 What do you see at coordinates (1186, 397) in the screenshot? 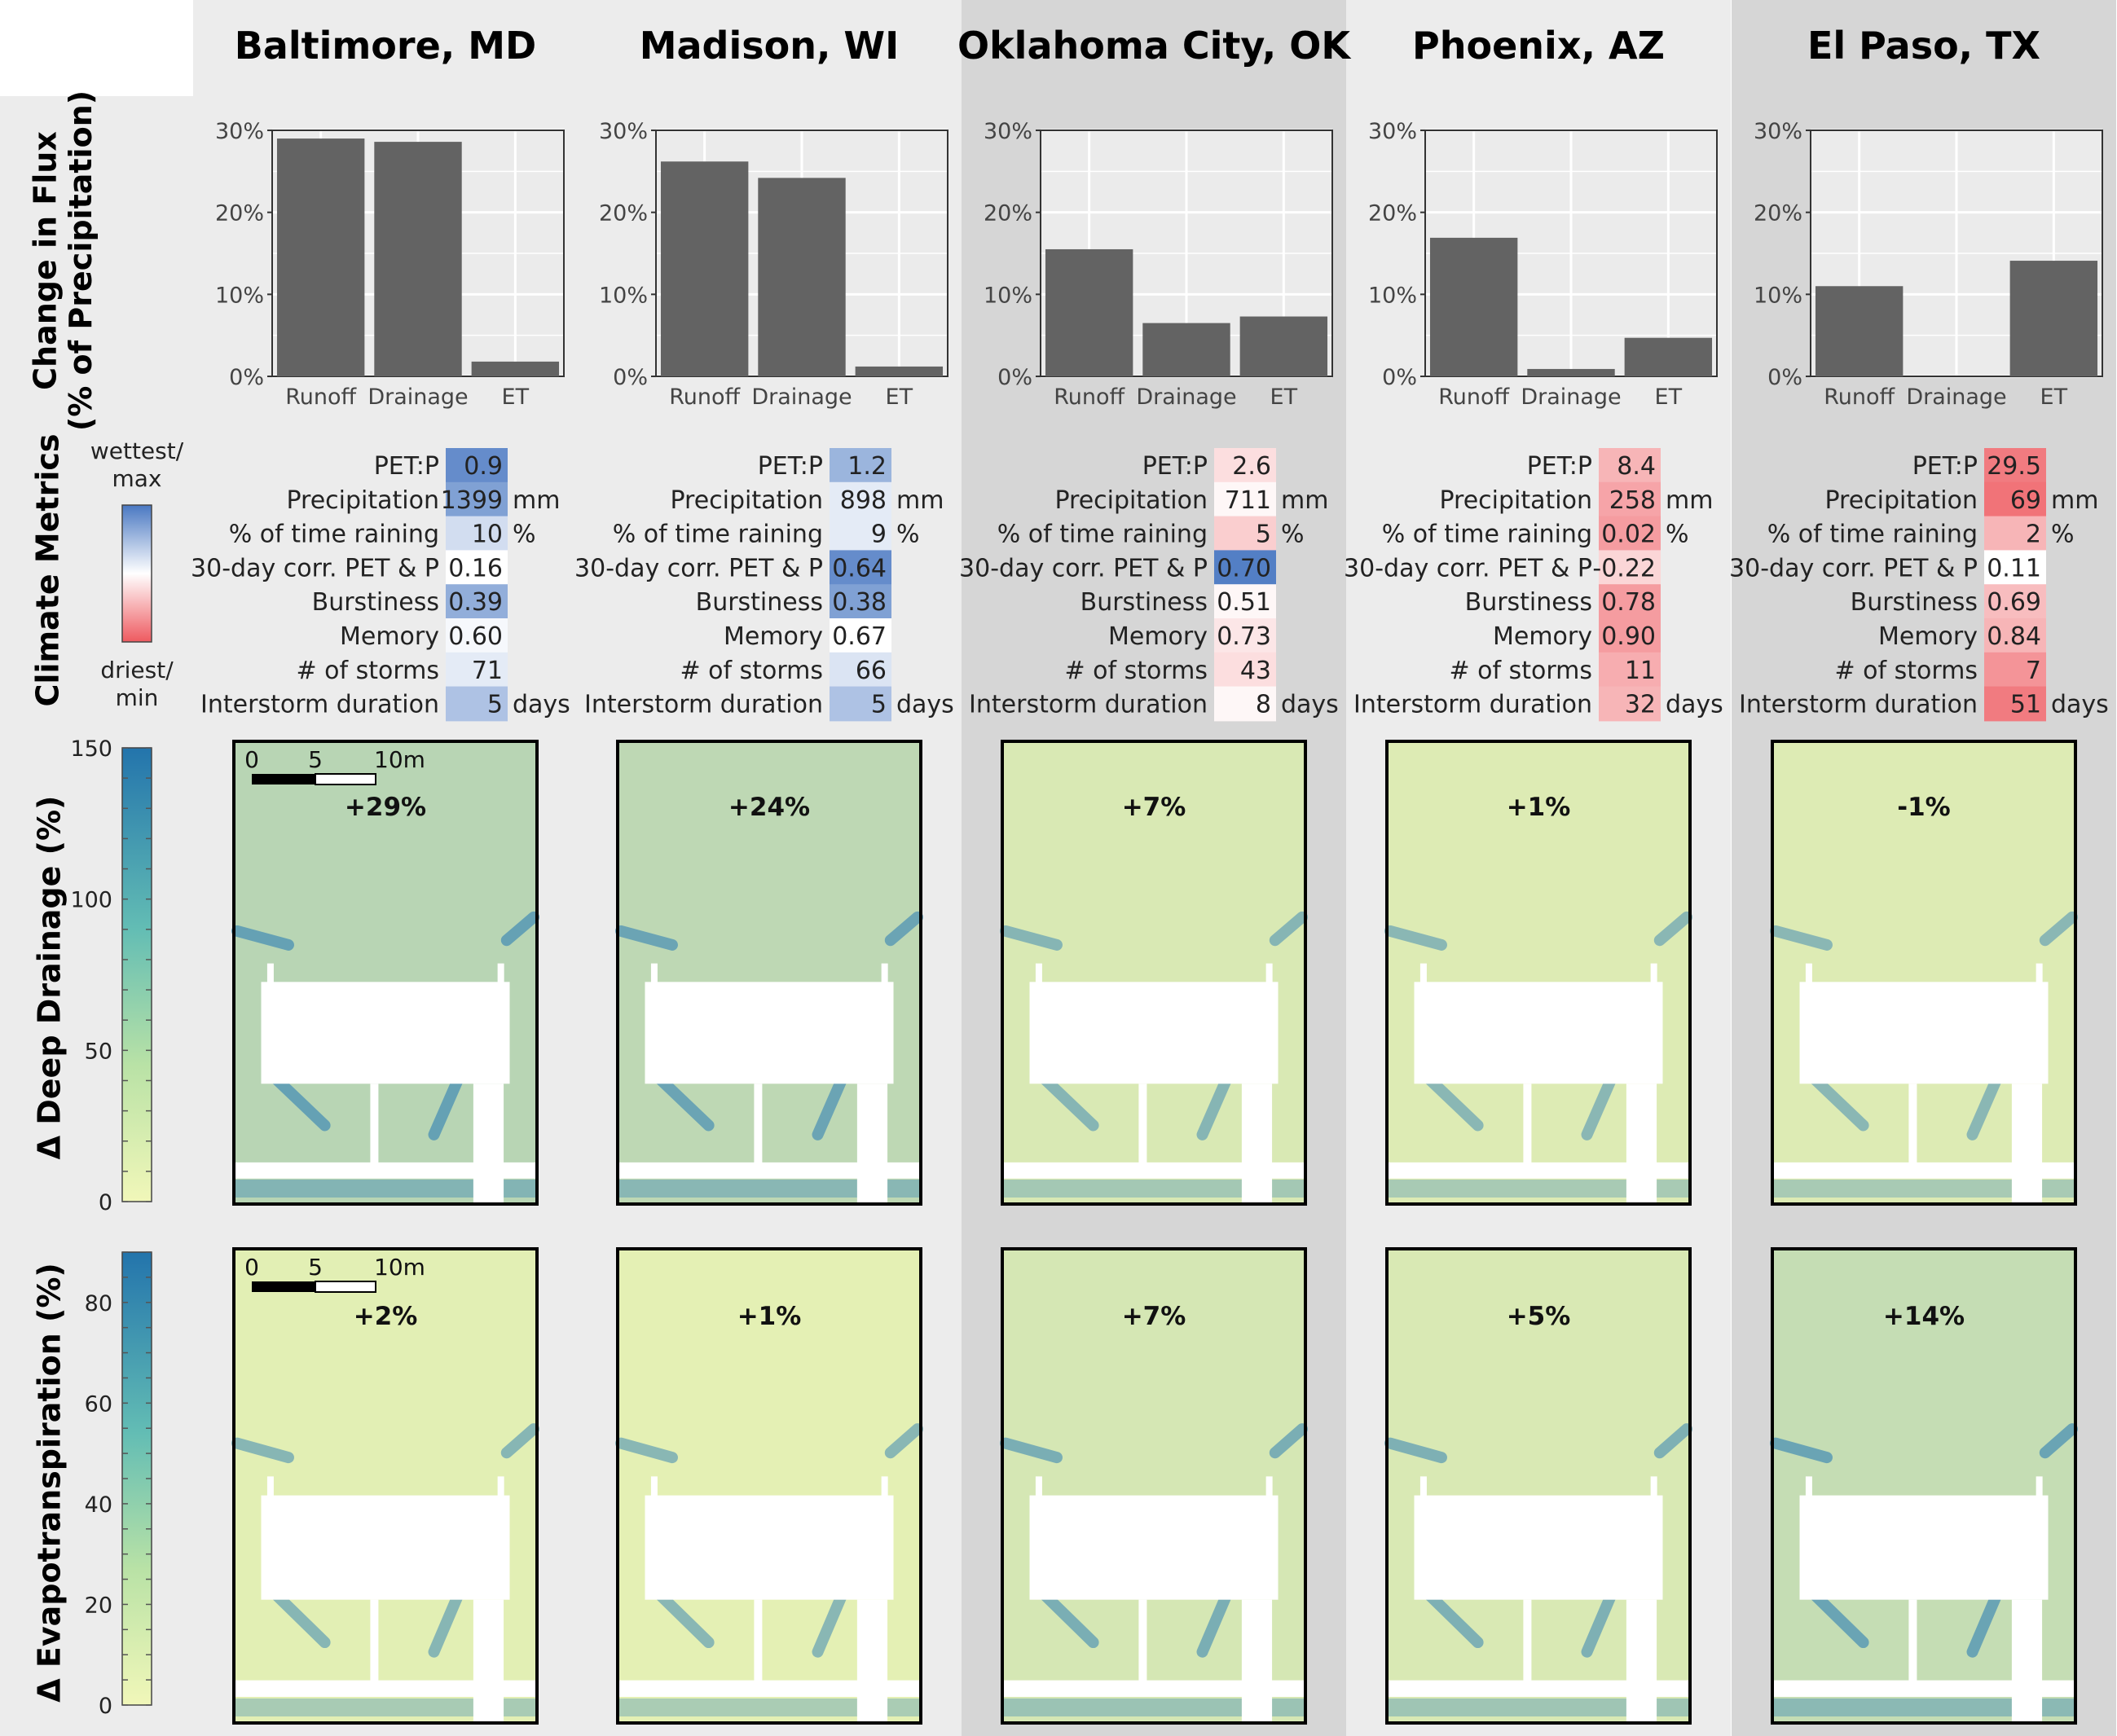
I see `x-tick-label: Drainage` at bounding box center [1186, 397].